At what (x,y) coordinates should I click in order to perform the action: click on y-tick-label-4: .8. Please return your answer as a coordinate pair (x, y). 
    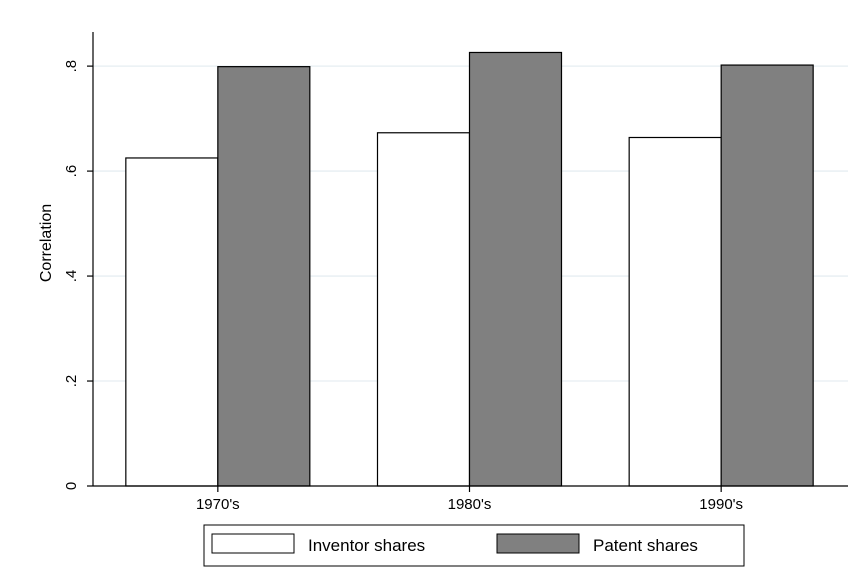
    Looking at the image, I should click on (71, 66).